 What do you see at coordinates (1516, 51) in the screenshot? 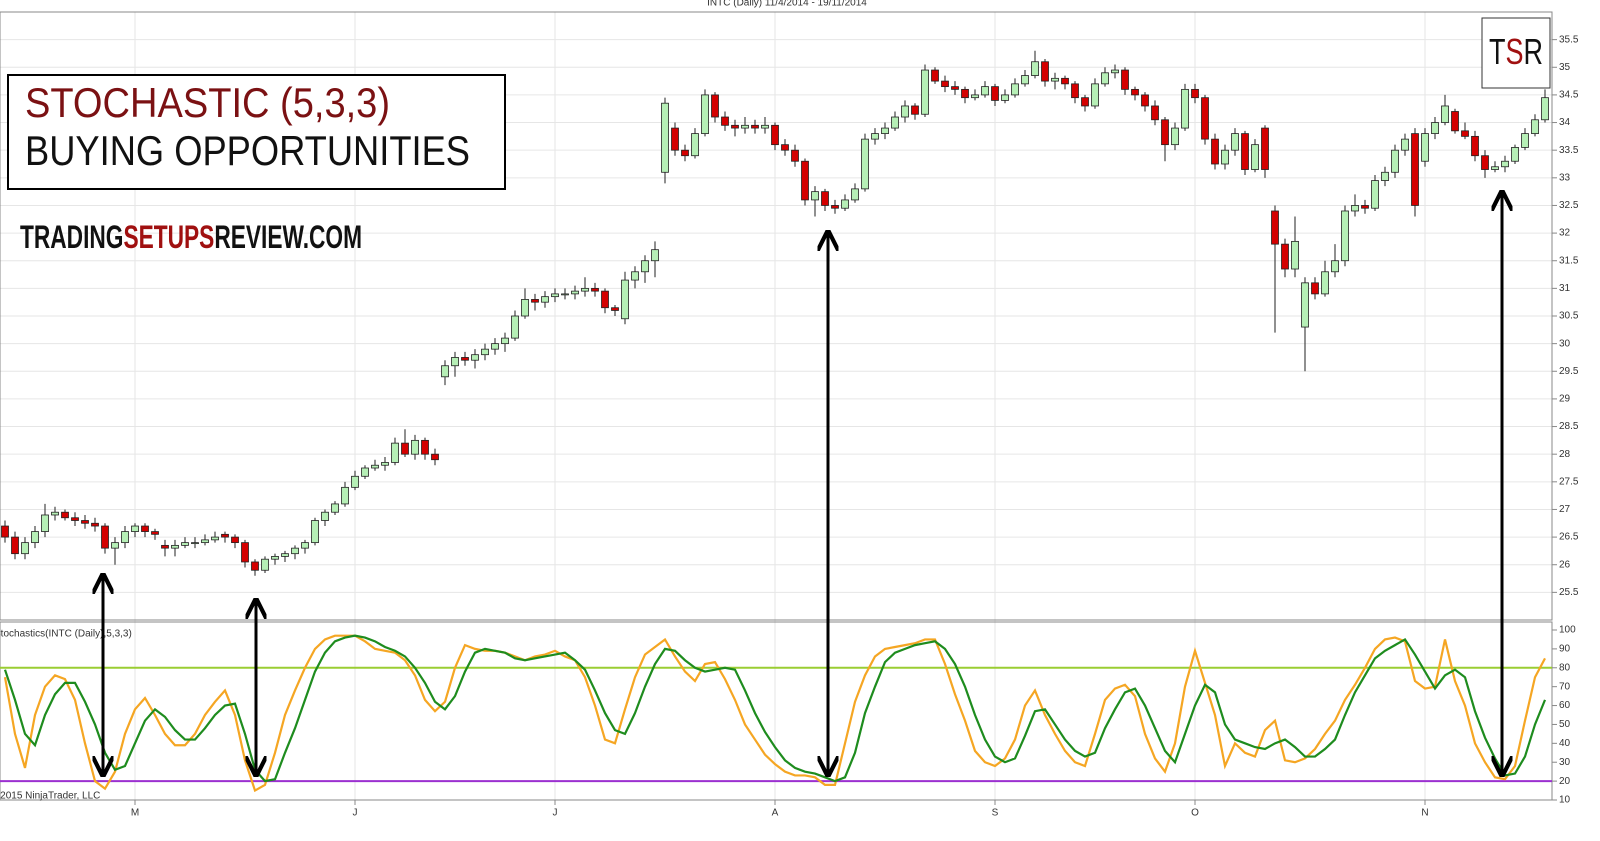
I see `logo: TSR` at bounding box center [1516, 51].